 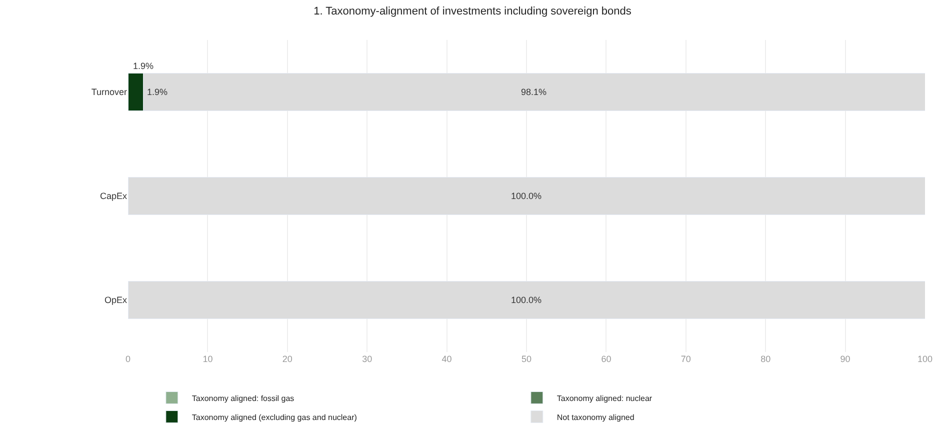 I want to click on x-tick-label: 90, so click(x=845, y=359).